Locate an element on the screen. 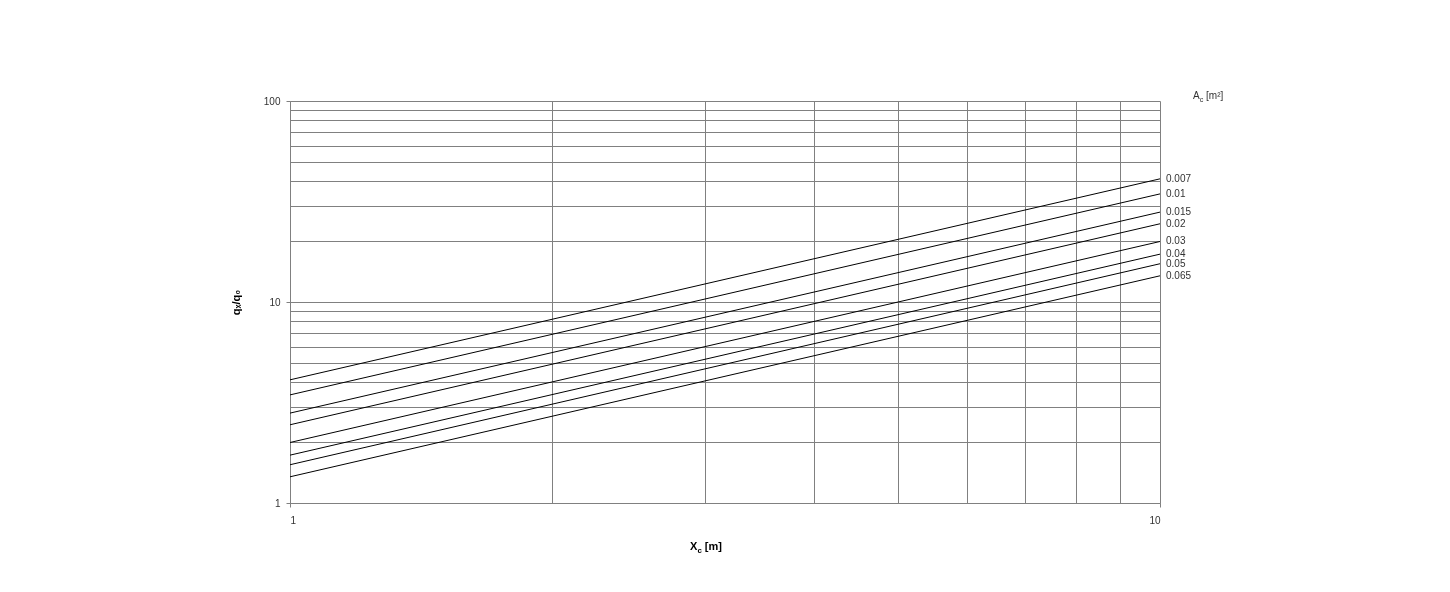  series-label: 0.05 is located at coordinates (1176, 263).